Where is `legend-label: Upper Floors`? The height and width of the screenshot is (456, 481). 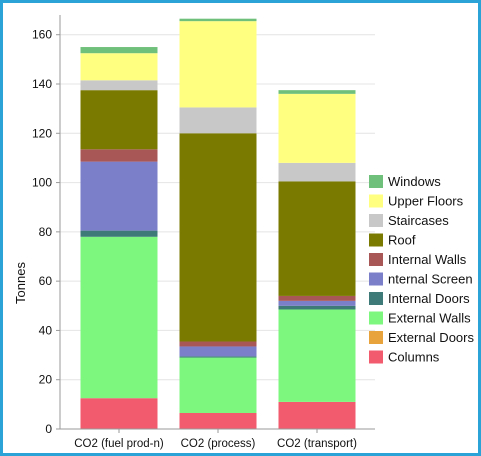 legend-label: Upper Floors is located at coordinates (426, 201).